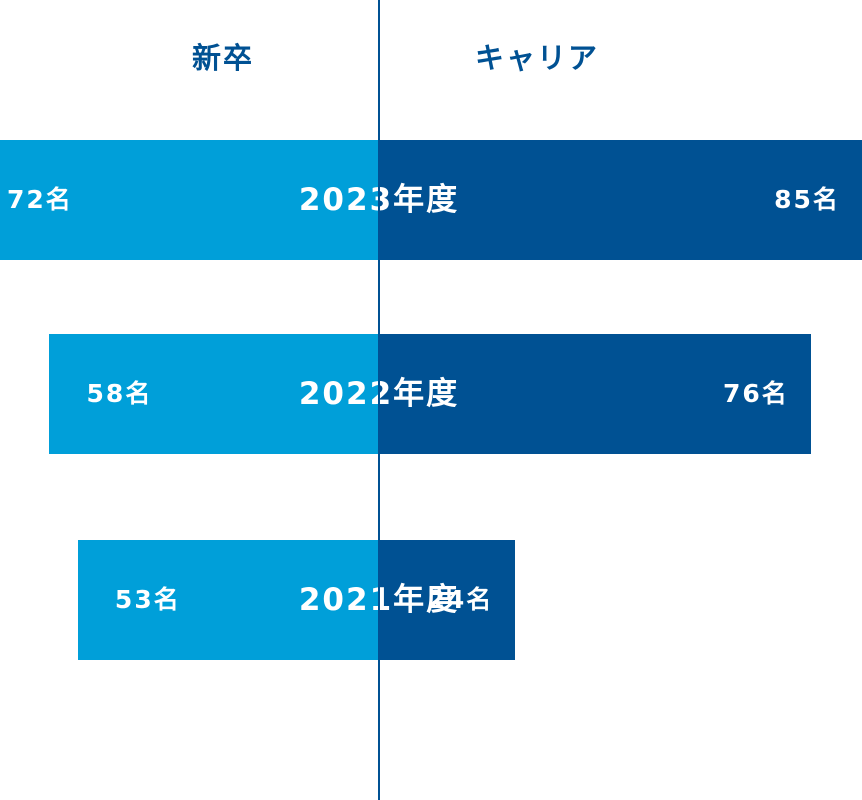  Describe the element at coordinates (119, 393) in the screenshot. I see `value-label-shinsotsu-1: 58名` at that location.